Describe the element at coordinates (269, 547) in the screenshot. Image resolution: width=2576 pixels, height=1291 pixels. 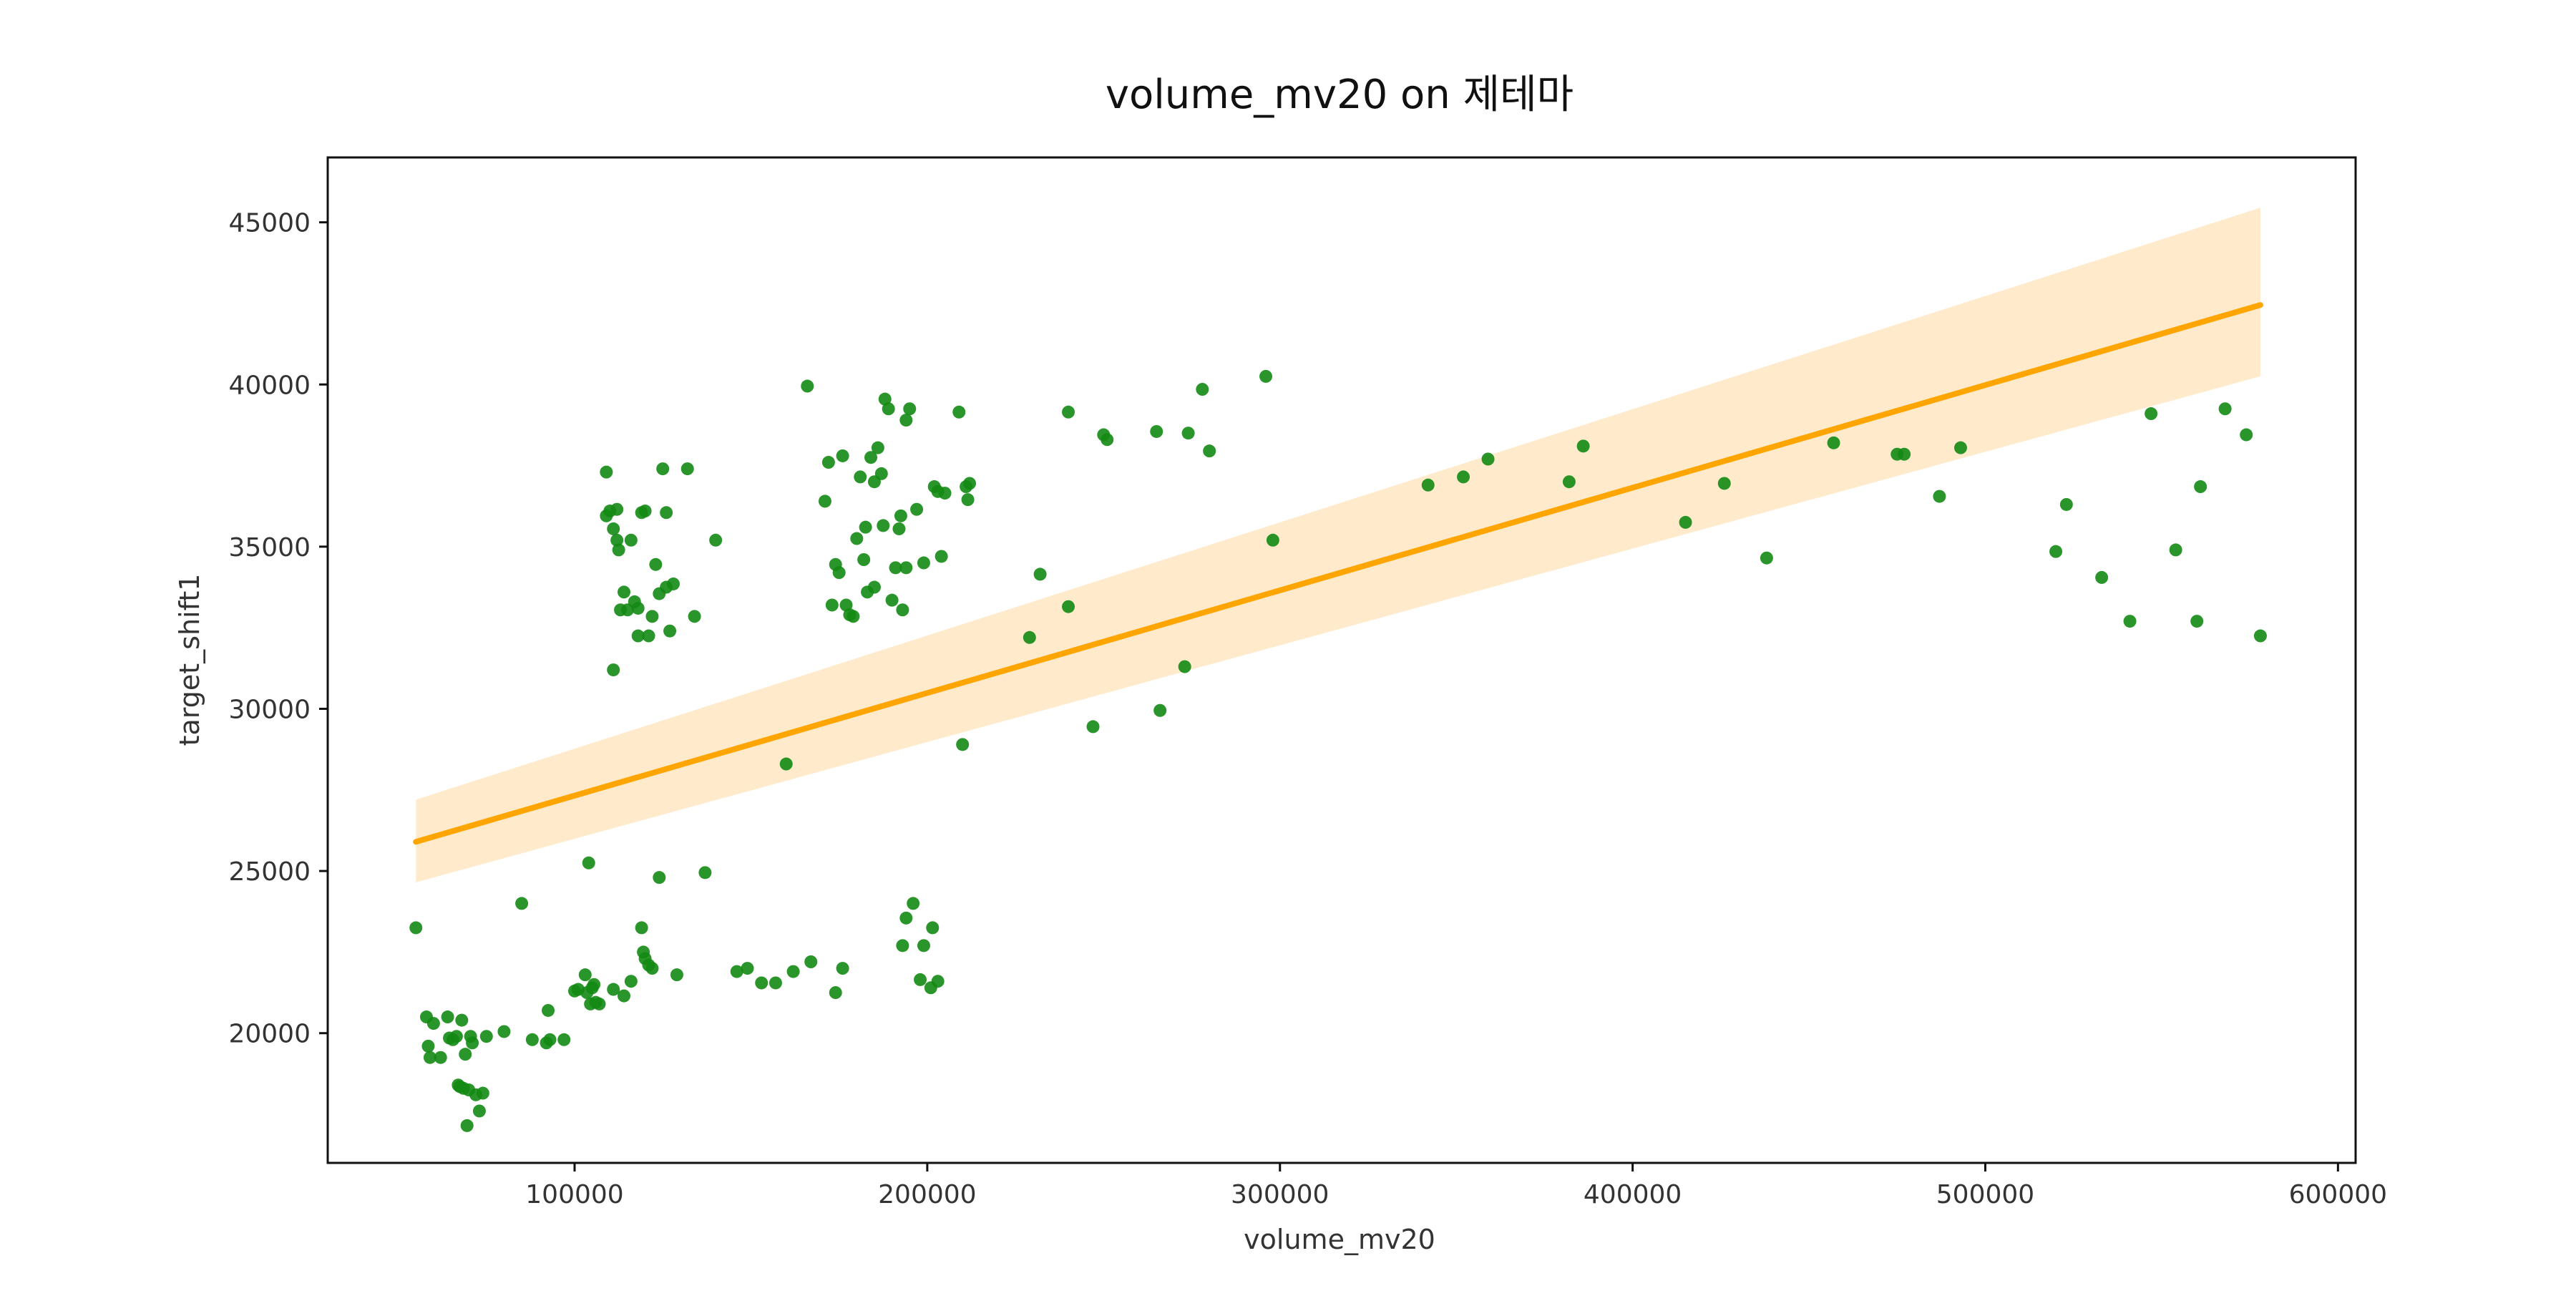
I see `y-tick-label: 35000` at that location.